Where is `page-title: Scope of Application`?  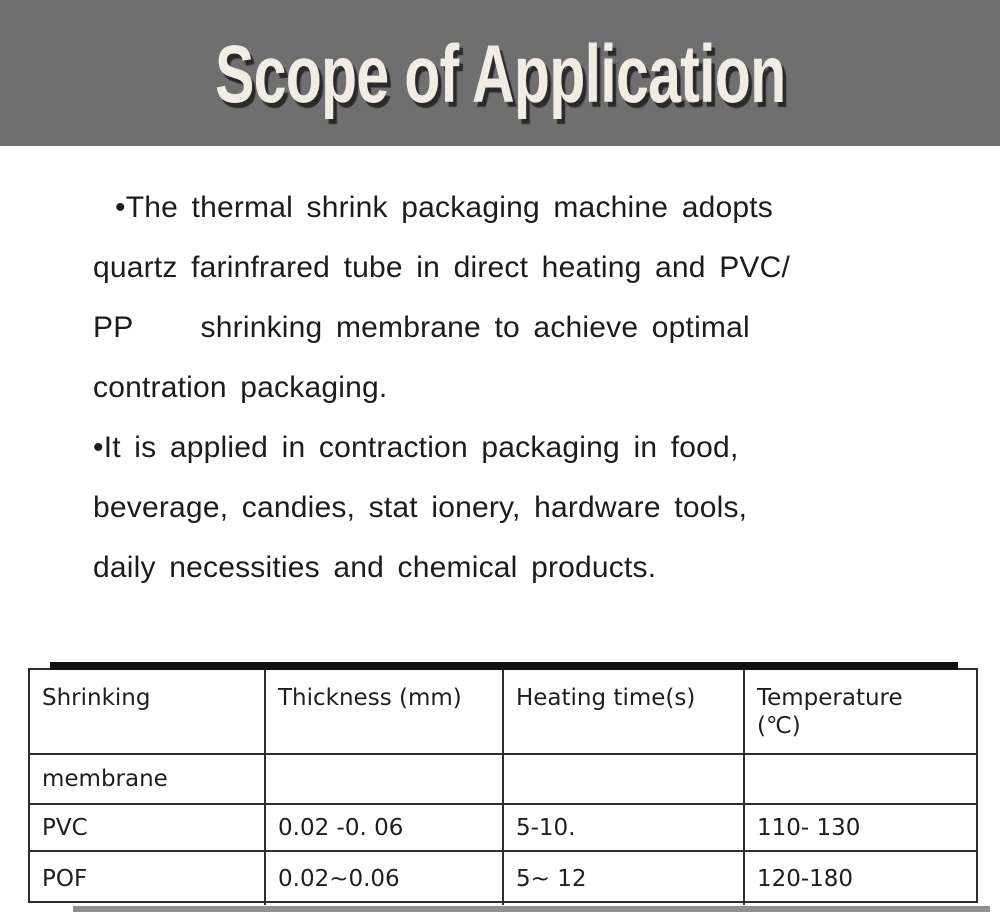
page-title: Scope of Application is located at coordinates (500, 74).